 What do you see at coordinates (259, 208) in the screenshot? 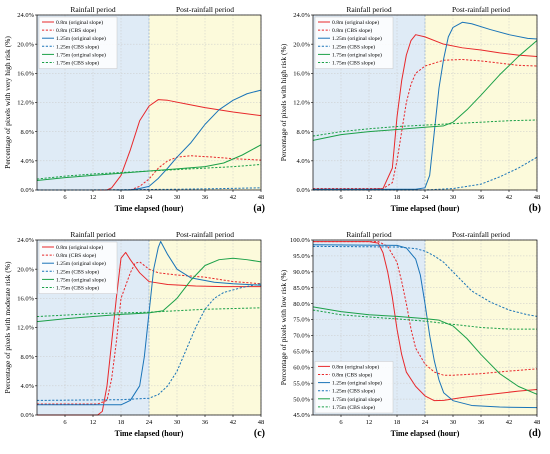
I see `panel-label: (a)` at bounding box center [259, 208].